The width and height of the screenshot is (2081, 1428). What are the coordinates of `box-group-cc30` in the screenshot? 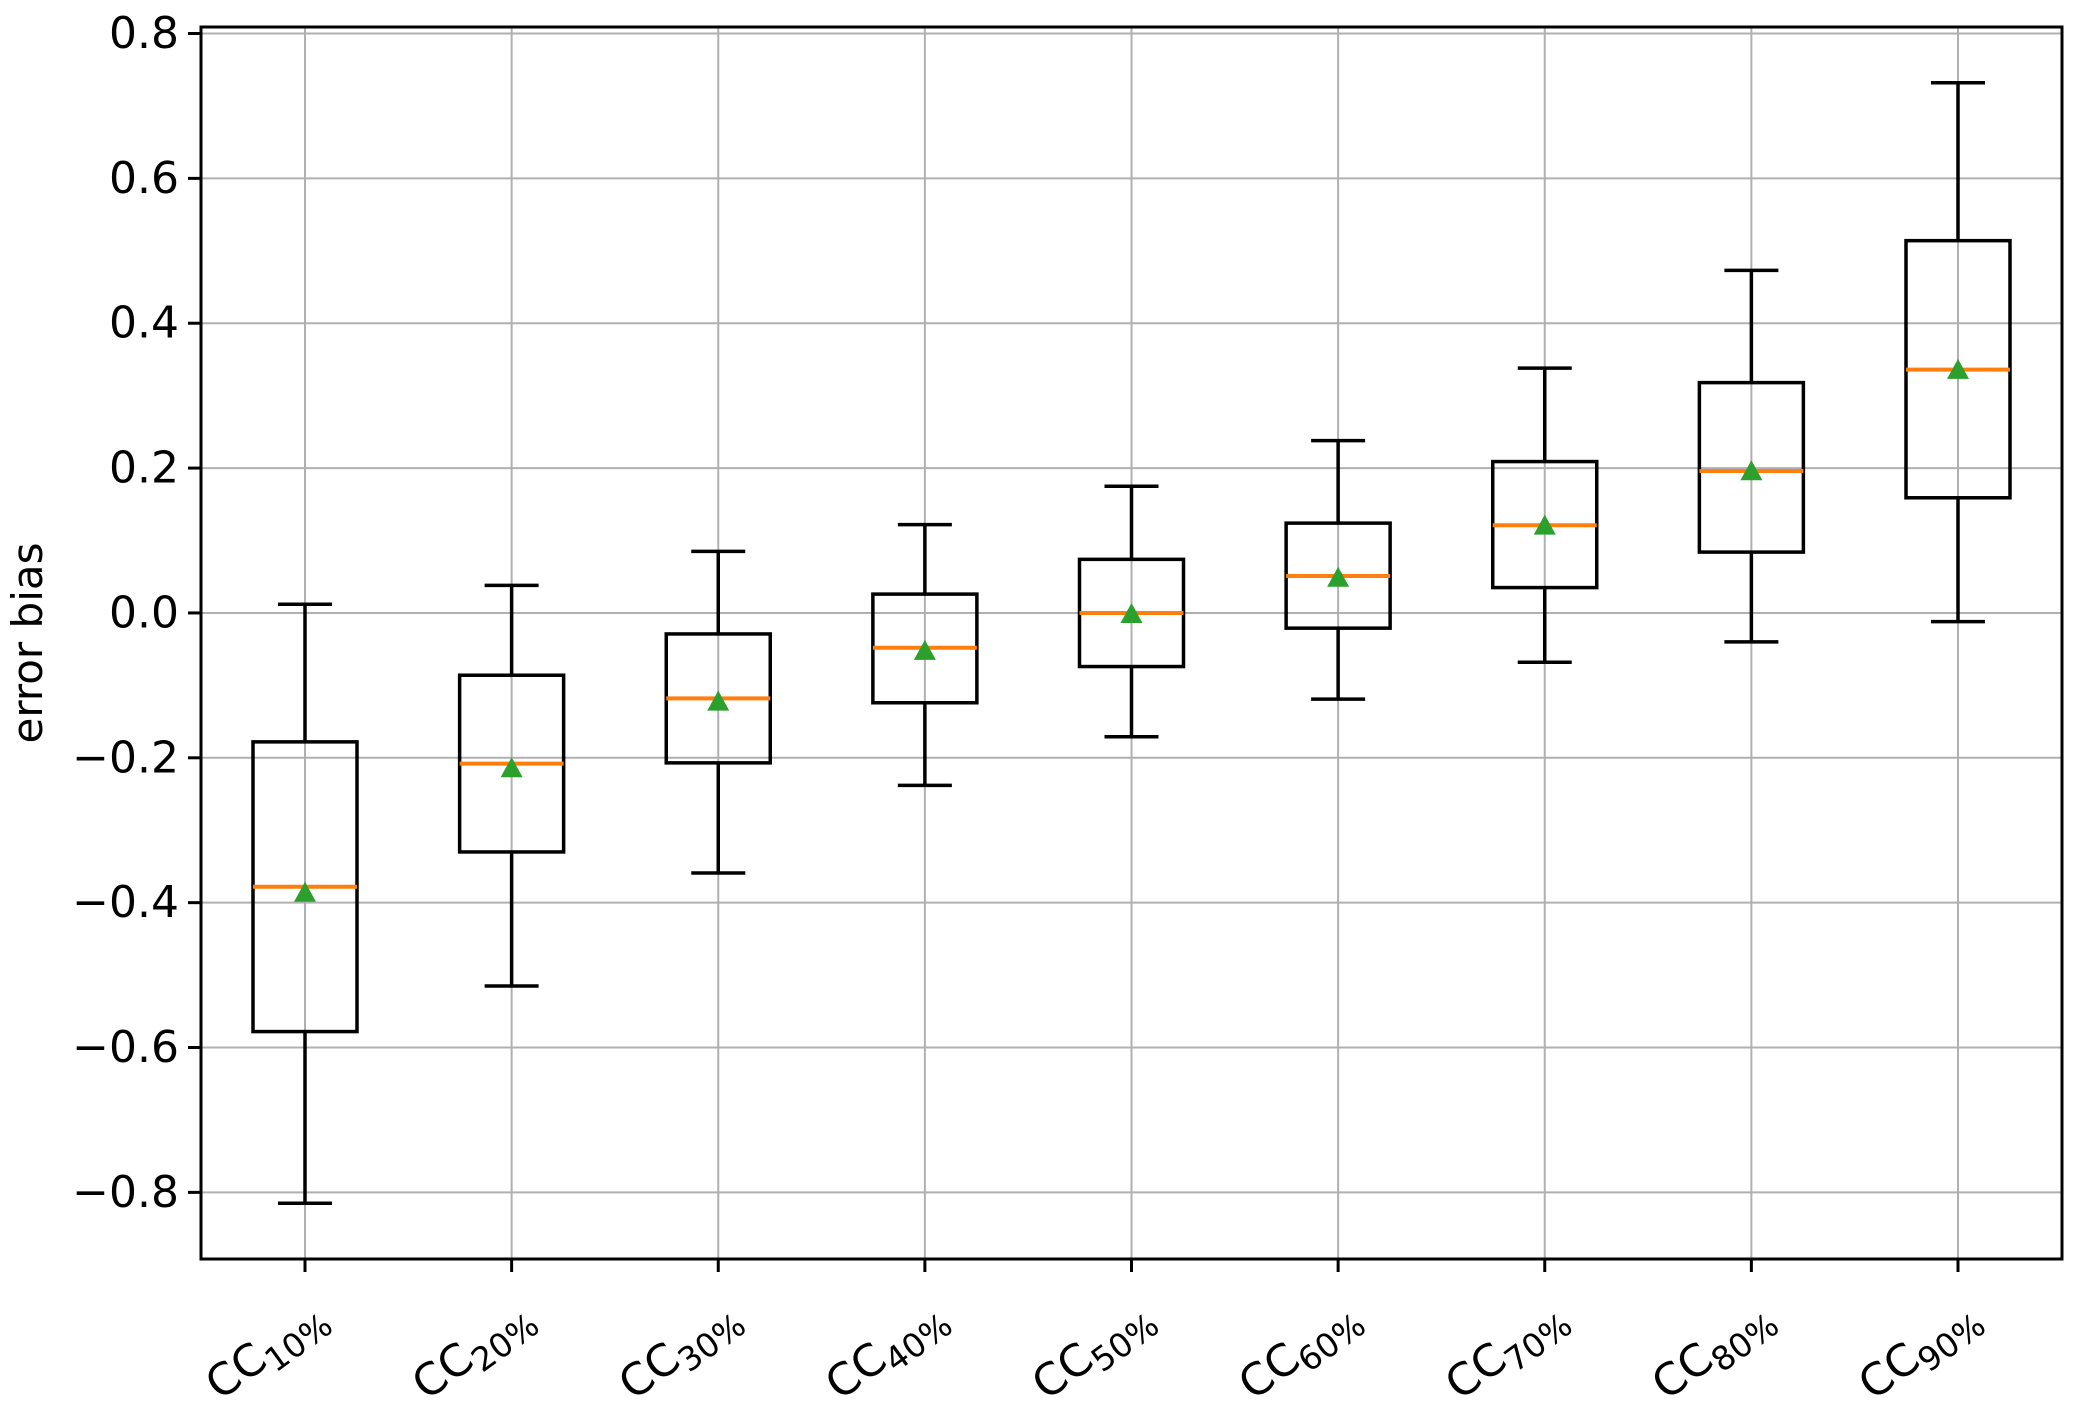 It's located at (718, 712).